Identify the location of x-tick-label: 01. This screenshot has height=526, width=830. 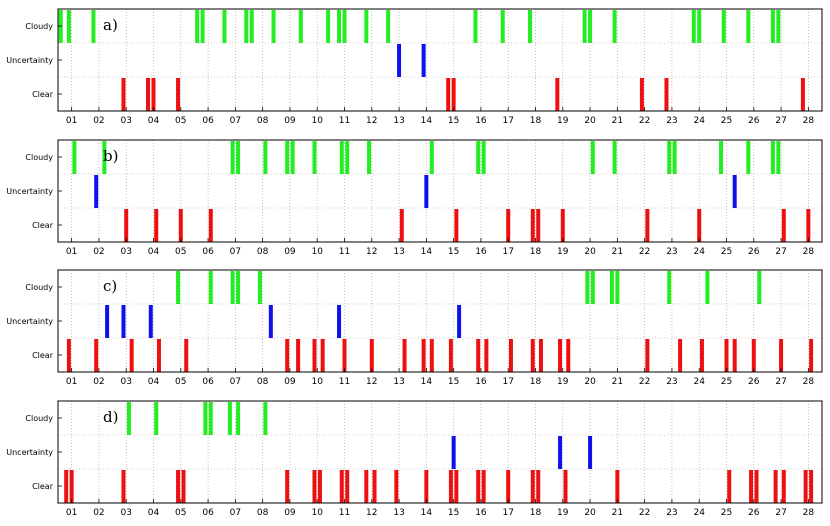
(71, 513).